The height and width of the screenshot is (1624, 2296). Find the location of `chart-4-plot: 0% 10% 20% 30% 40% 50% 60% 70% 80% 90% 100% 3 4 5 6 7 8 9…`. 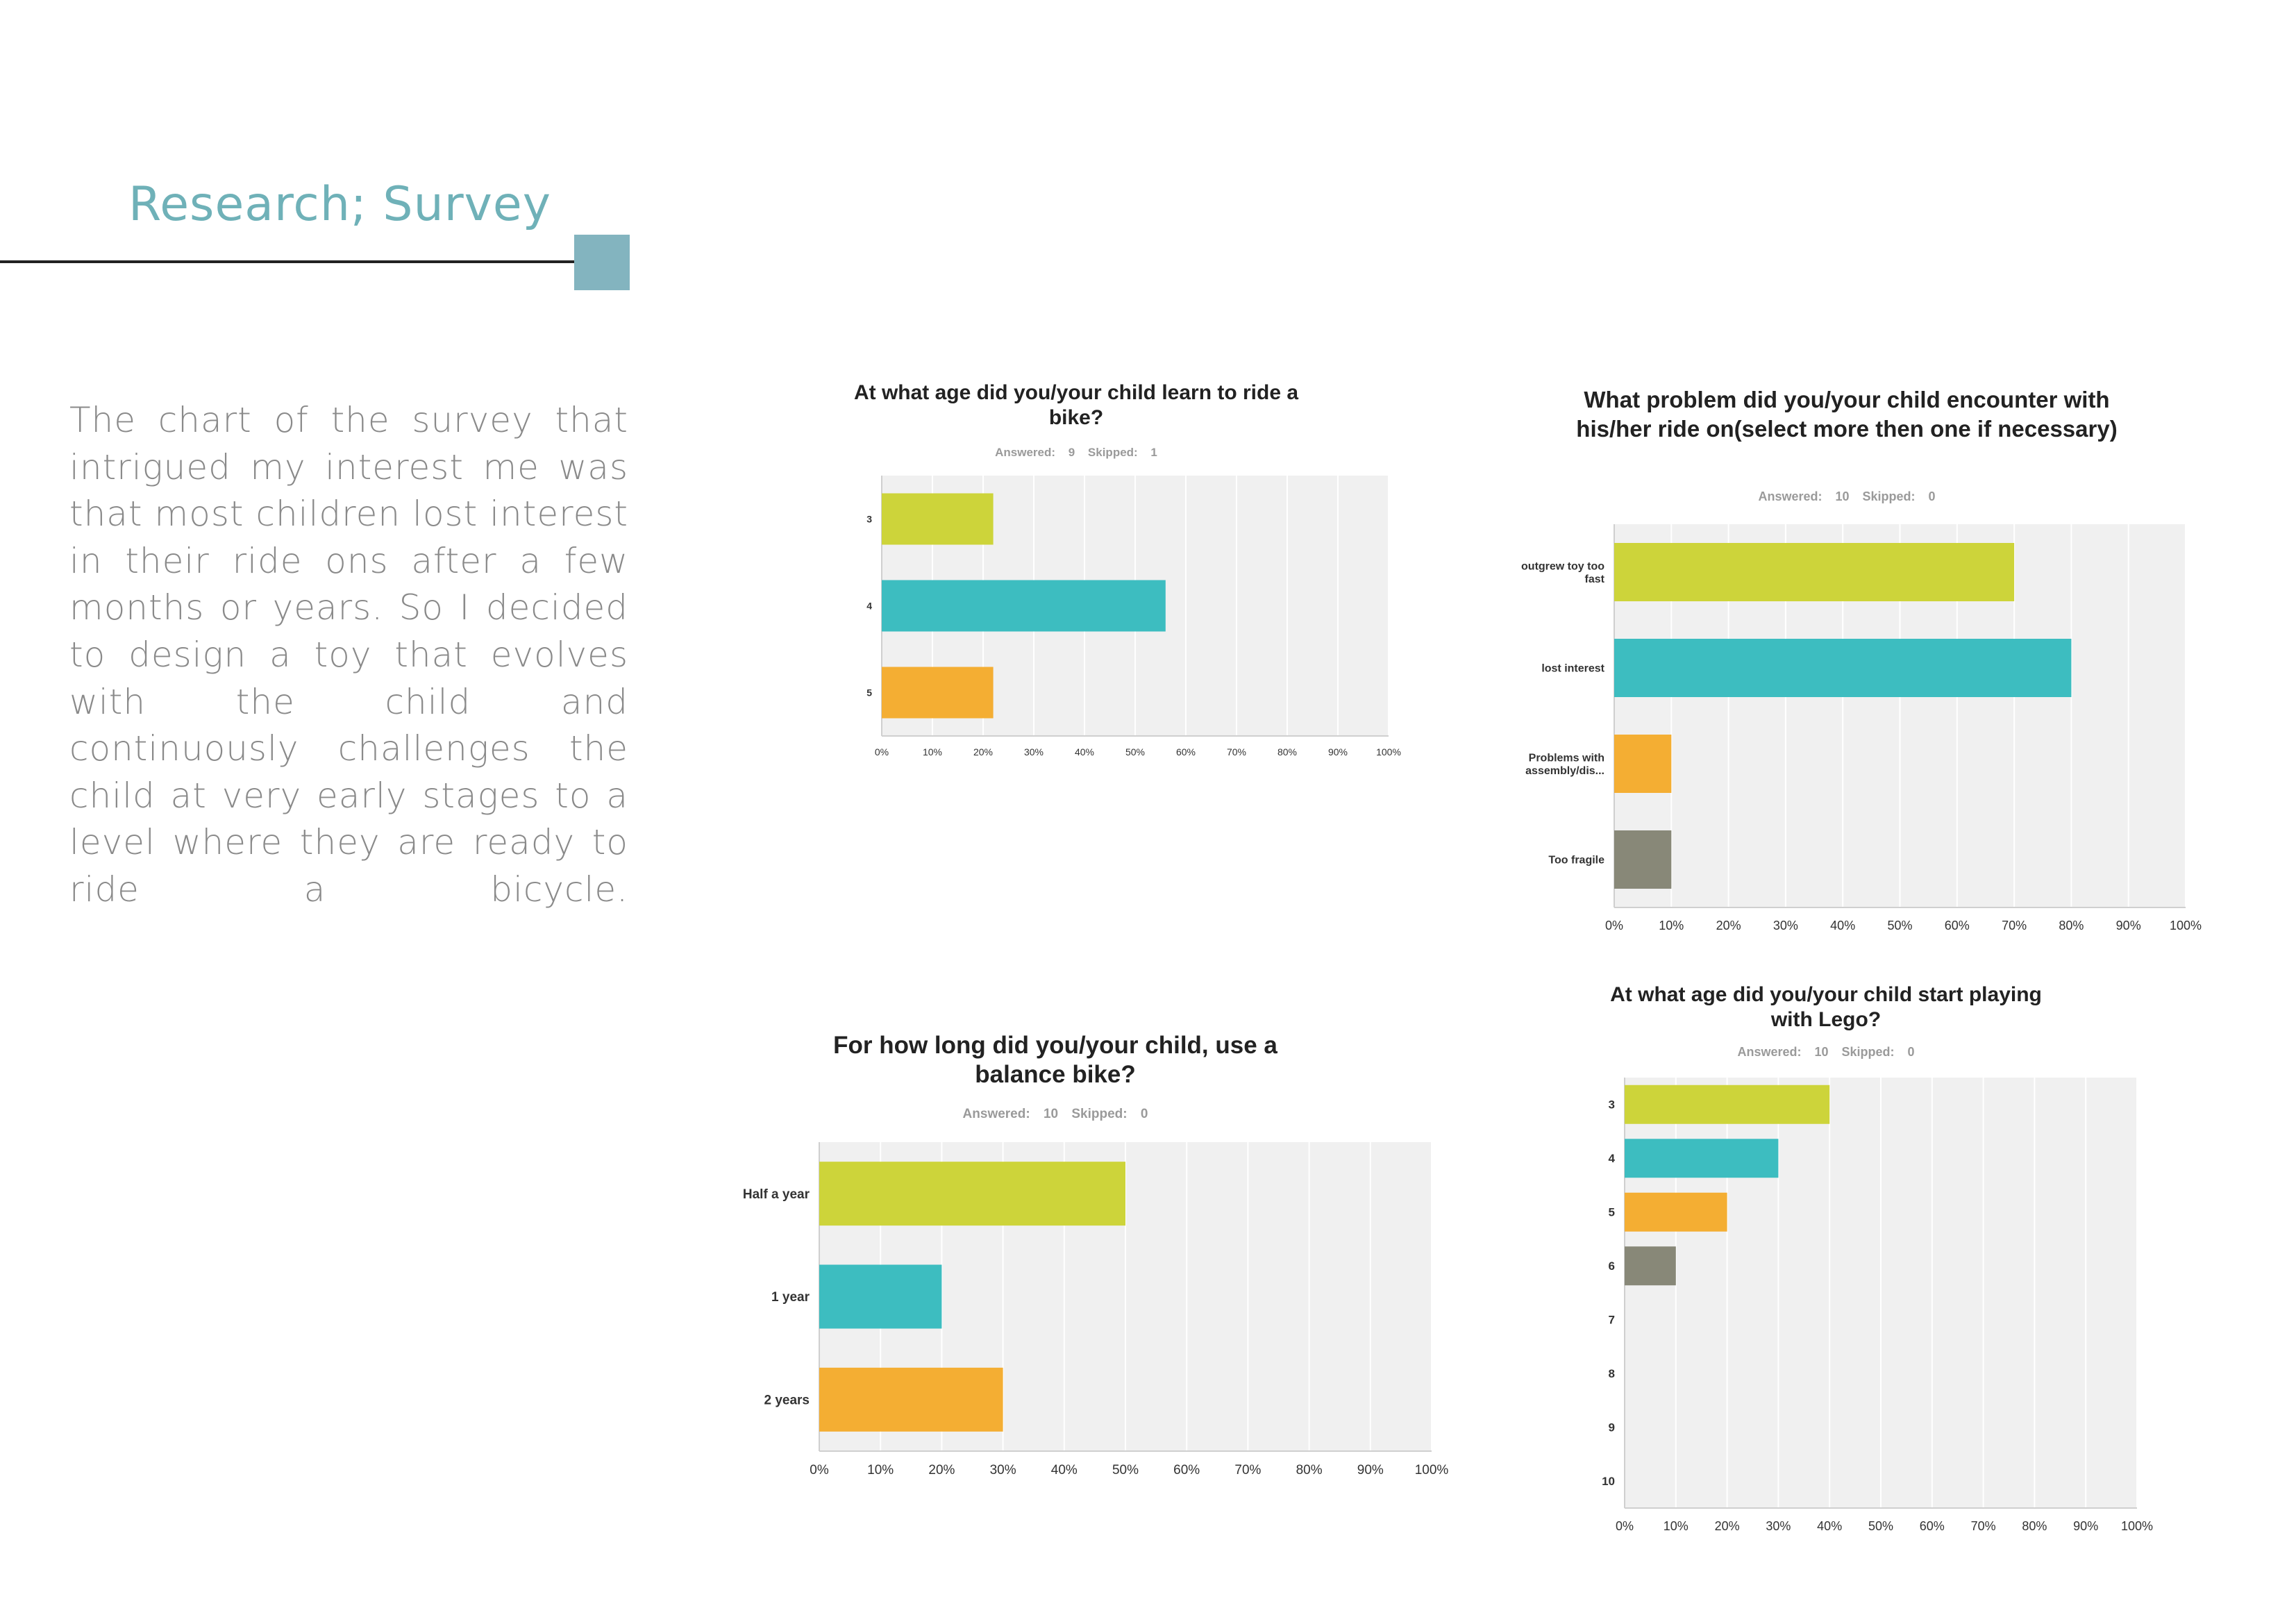

chart-4-plot: 0% 10% 20% 30% 40% 50% 60% 70% 80% 90% 100% 3 4 5 6 7 8 9… is located at coordinates (1877, 1306).